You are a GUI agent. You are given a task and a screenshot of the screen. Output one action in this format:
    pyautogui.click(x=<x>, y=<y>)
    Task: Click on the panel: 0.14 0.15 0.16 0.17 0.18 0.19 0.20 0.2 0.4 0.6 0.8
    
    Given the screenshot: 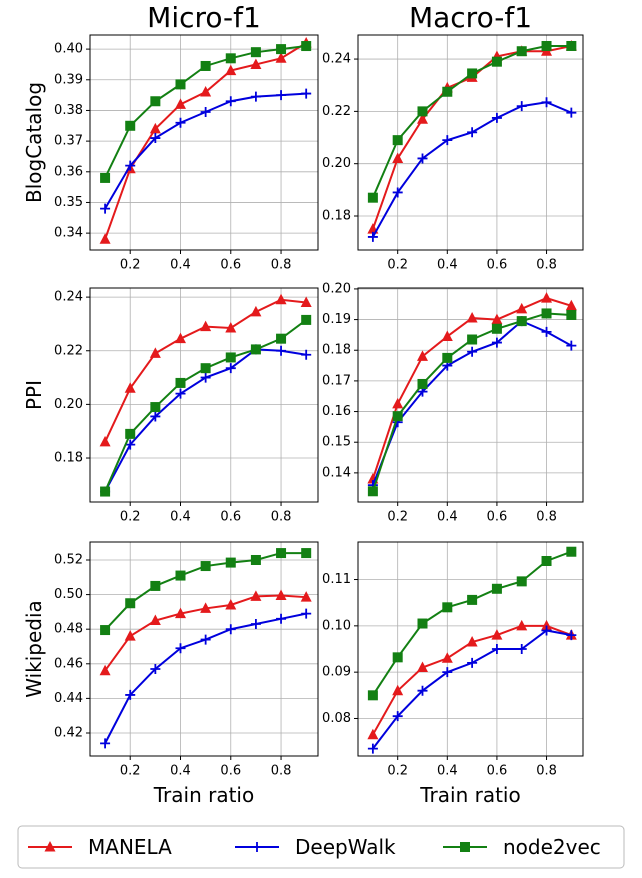 What is the action you would take?
    pyautogui.click(x=453, y=403)
    